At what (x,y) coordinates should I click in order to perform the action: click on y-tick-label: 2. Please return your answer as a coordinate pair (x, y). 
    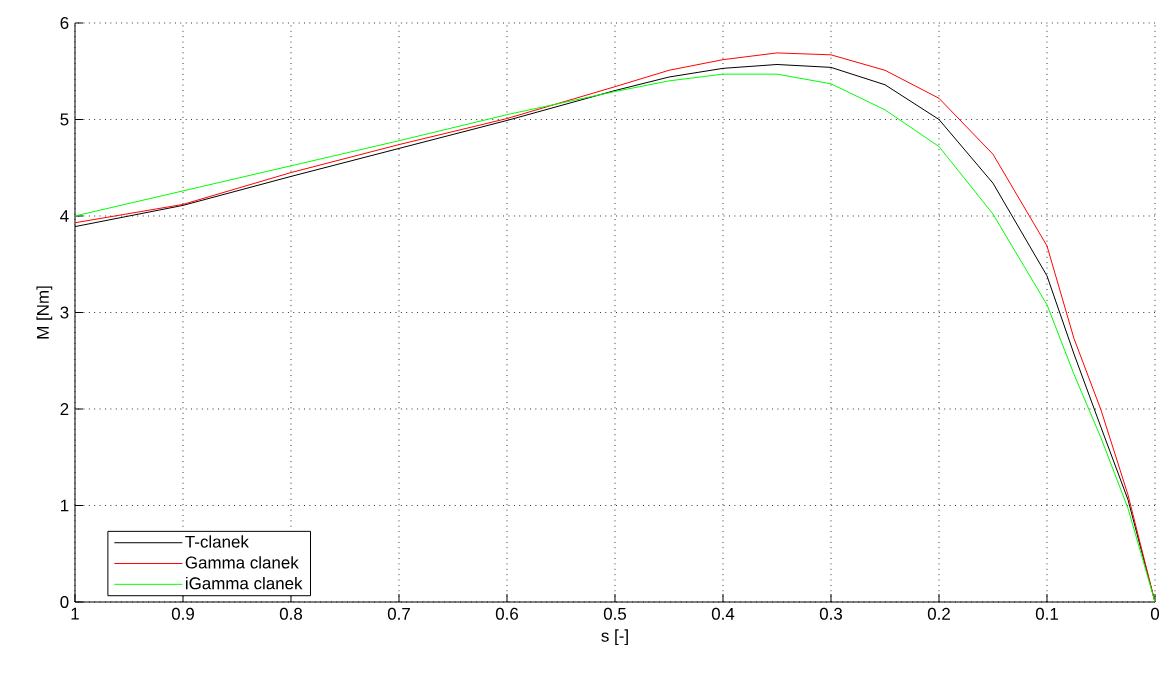
    Looking at the image, I should click on (64, 409).